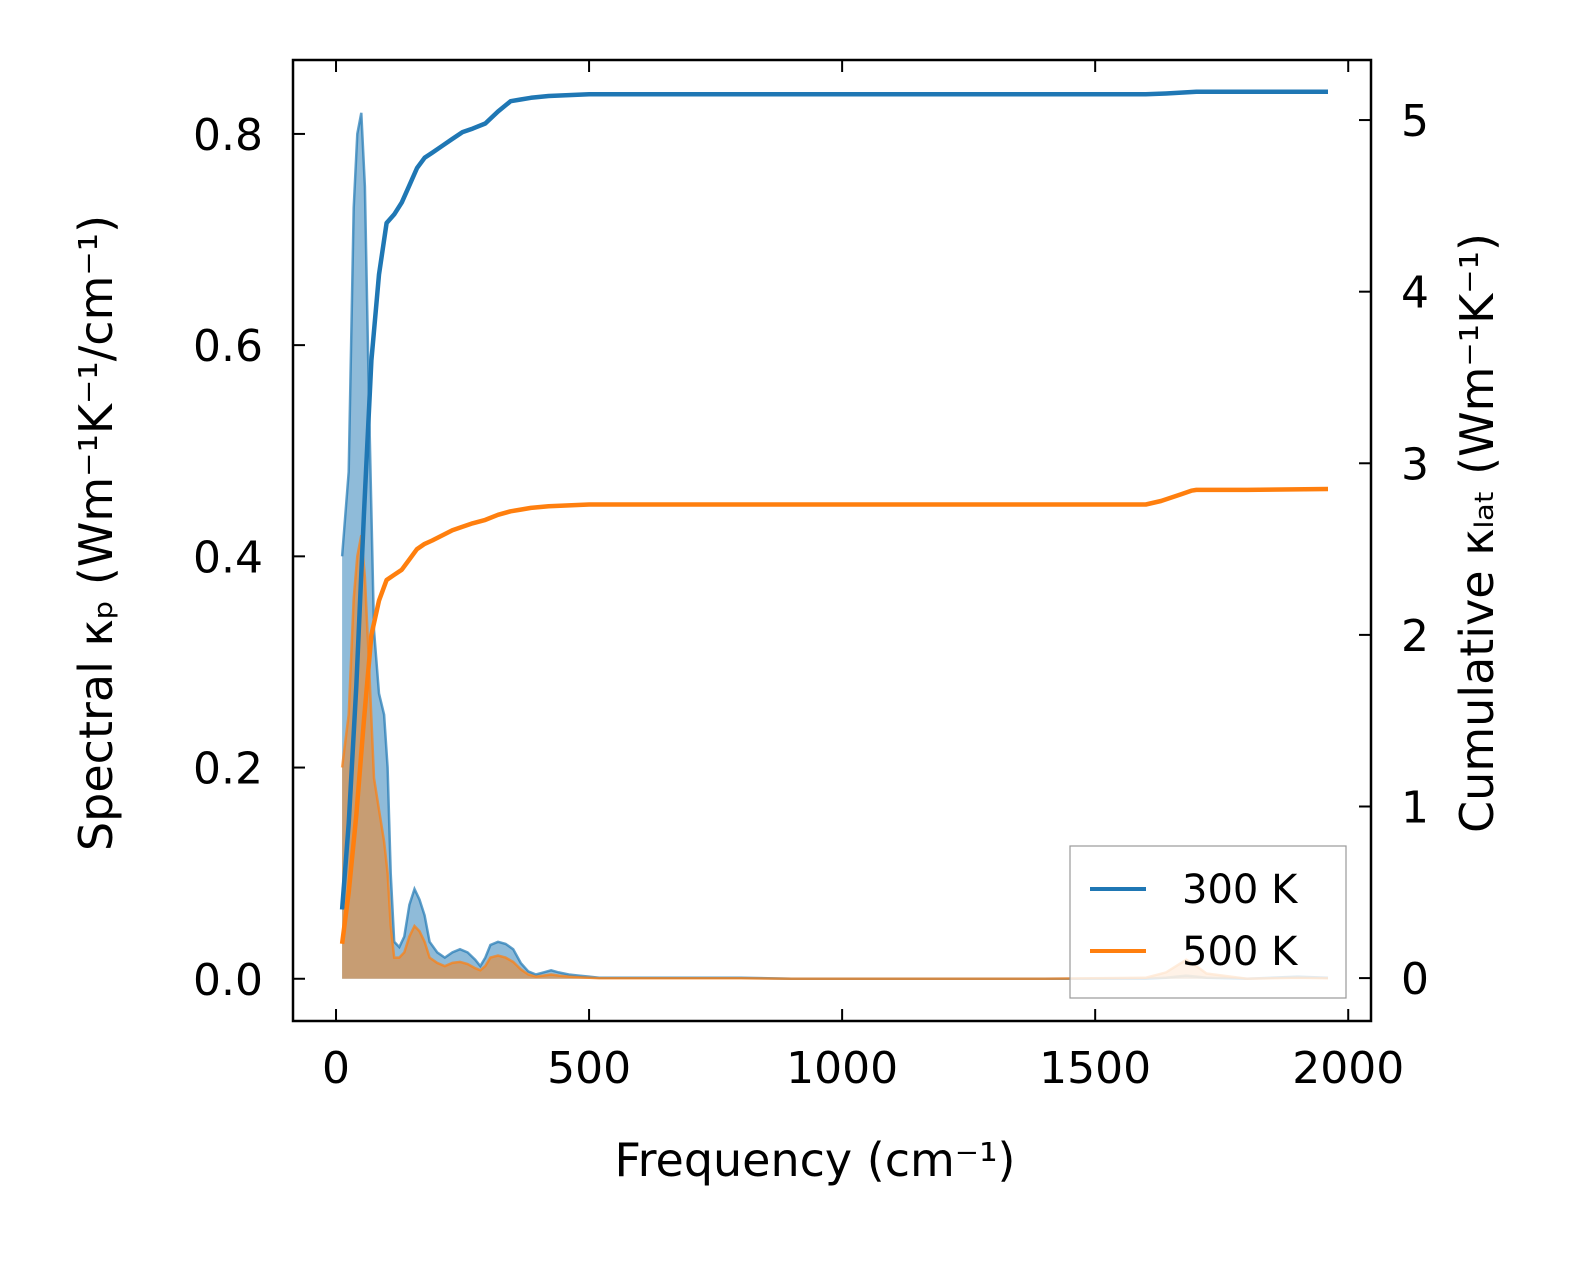 This screenshot has width=1586, height=1268. I want to click on y-right-tick-label: 5, so click(1415, 121).